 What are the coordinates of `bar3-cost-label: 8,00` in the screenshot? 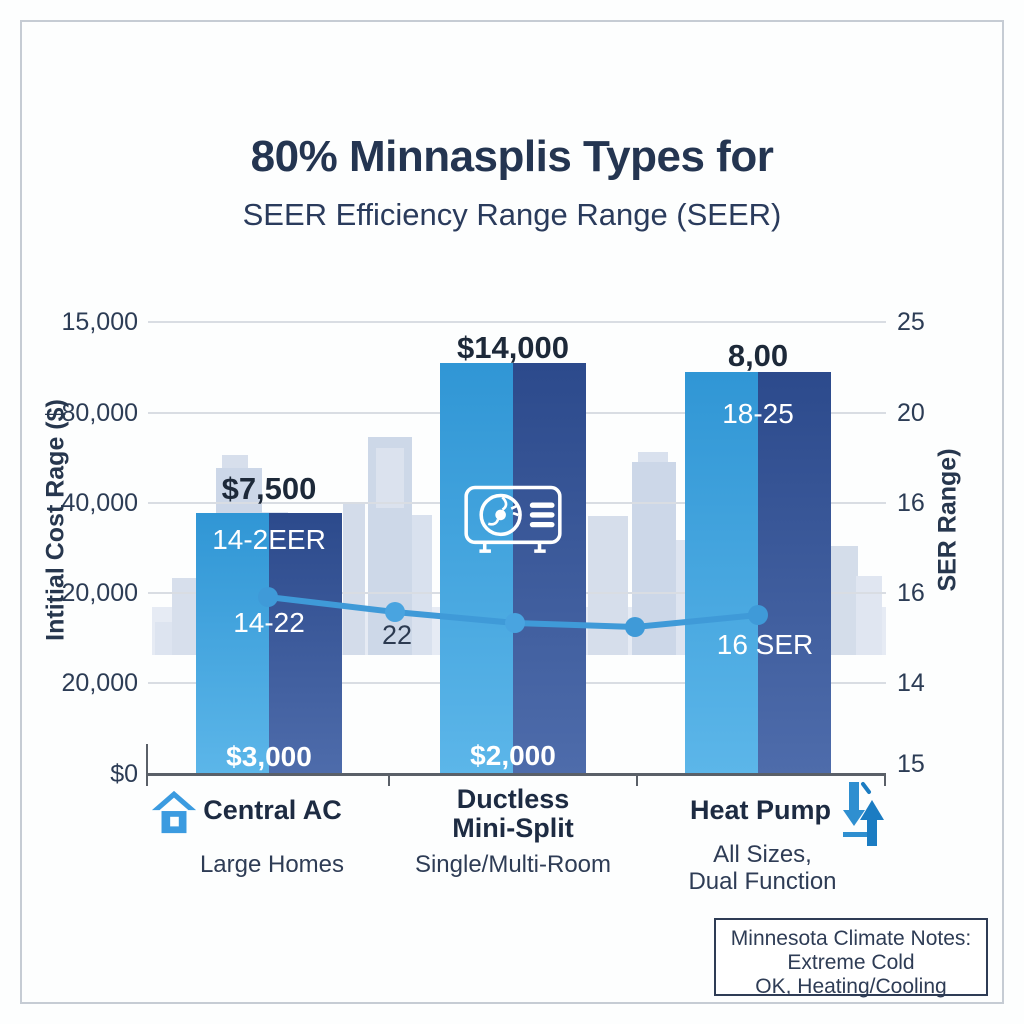 It's located at (758, 355).